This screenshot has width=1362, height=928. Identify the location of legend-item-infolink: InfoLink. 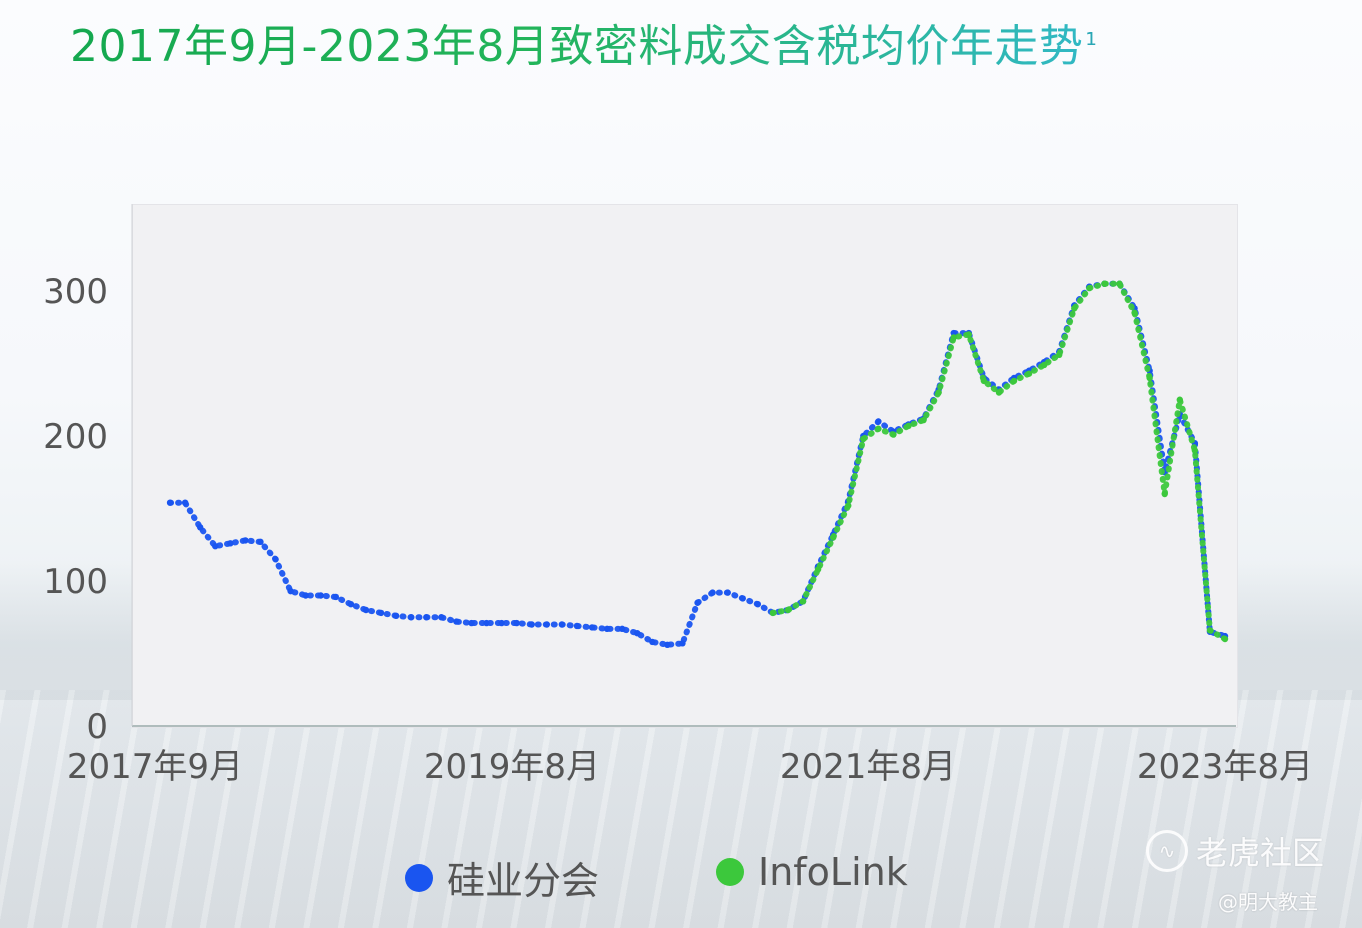
(812, 872).